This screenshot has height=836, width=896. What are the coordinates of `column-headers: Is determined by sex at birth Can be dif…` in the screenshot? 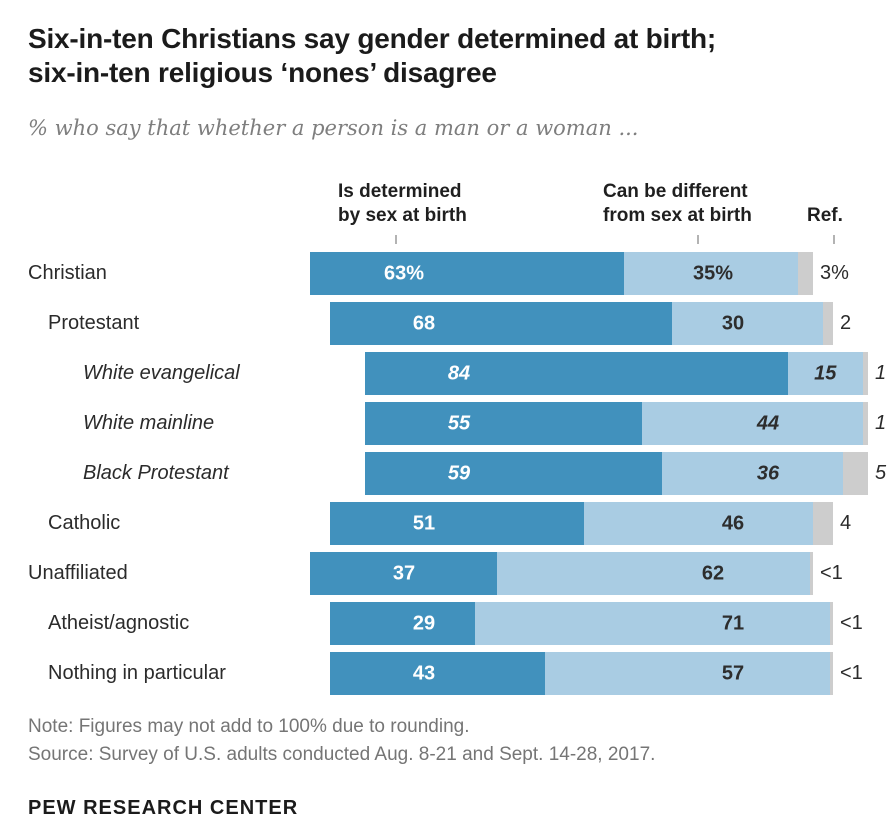 It's located at (452, 200).